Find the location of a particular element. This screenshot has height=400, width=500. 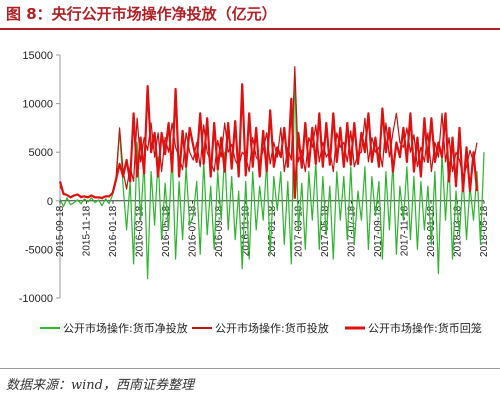

figure-title: 图 8：央行公开市场操作净投放（亿元） is located at coordinates (141, 14).